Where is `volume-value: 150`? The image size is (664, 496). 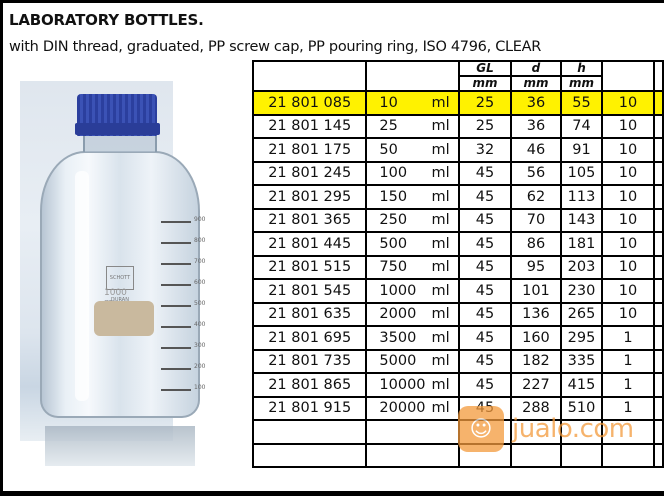
volume-value: 150 is located at coordinates (393, 196).